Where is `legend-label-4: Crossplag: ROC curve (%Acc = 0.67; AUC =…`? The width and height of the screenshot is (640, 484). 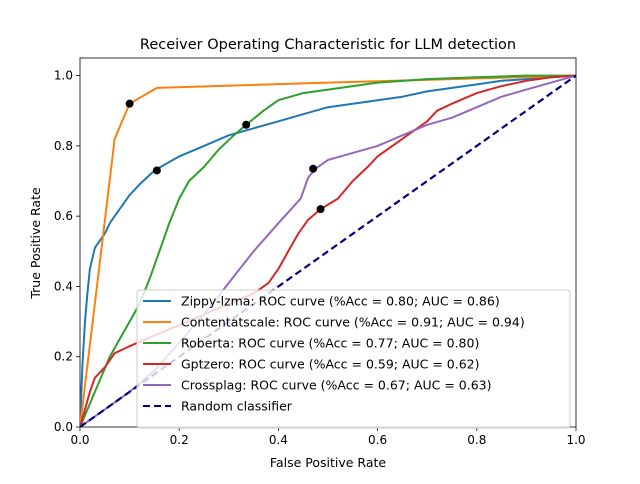 legend-label-4: Crossplag: ROC curve (%Acc = 0.67; AUC =… is located at coordinates (336, 385).